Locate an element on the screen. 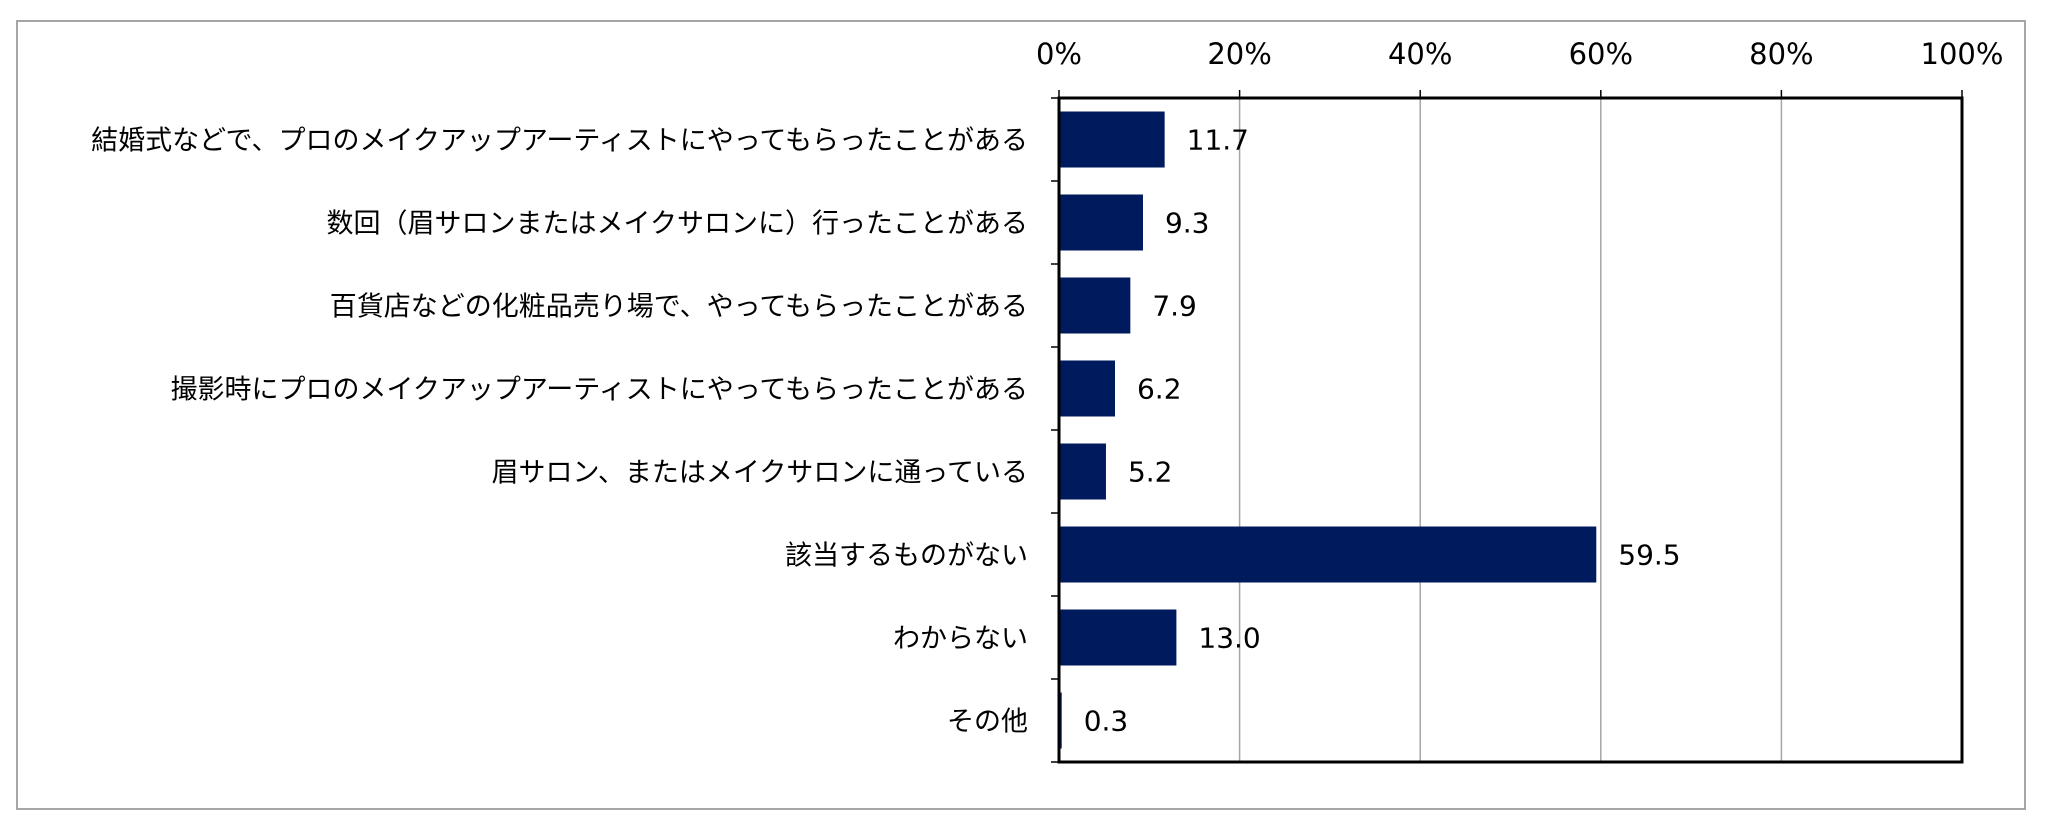 The height and width of the screenshot is (823, 2048). data-label: 7.9 is located at coordinates (1174, 306).